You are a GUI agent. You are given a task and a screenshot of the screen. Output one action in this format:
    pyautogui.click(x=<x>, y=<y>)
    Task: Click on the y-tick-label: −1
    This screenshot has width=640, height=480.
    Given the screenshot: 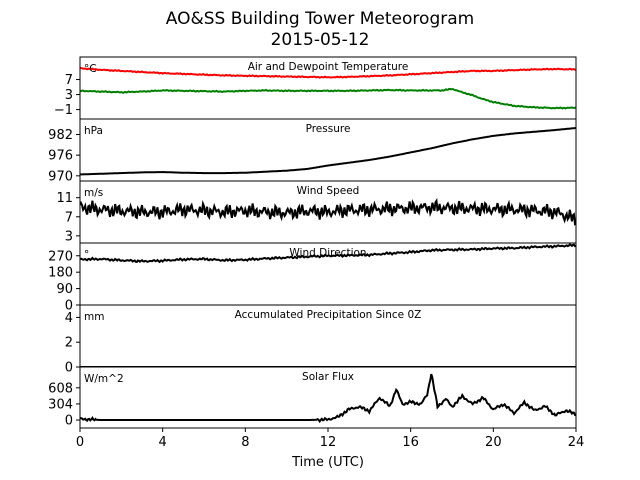 What is the action you would take?
    pyautogui.click(x=63, y=110)
    